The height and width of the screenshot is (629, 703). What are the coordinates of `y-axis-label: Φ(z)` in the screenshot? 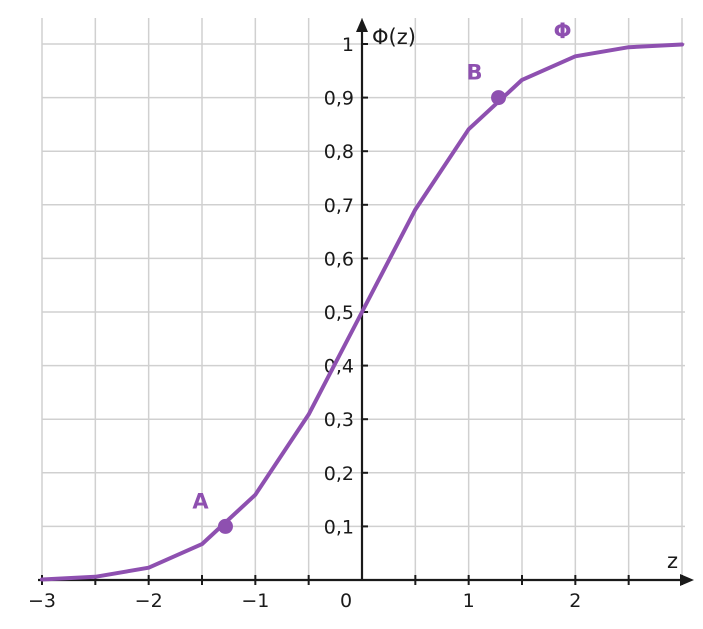 It's located at (394, 37).